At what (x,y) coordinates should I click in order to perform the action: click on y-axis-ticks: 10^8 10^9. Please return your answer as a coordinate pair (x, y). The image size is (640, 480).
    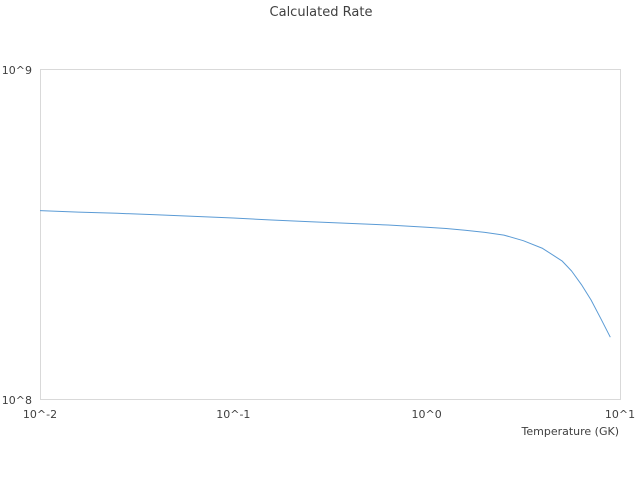
    Looking at the image, I should click on (17, 235).